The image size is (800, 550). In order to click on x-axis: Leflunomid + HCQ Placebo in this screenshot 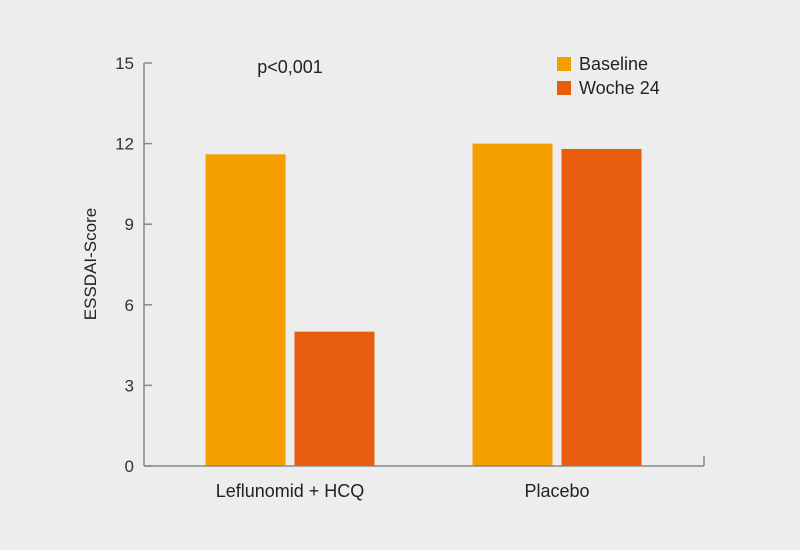, I will do `click(424, 478)`.